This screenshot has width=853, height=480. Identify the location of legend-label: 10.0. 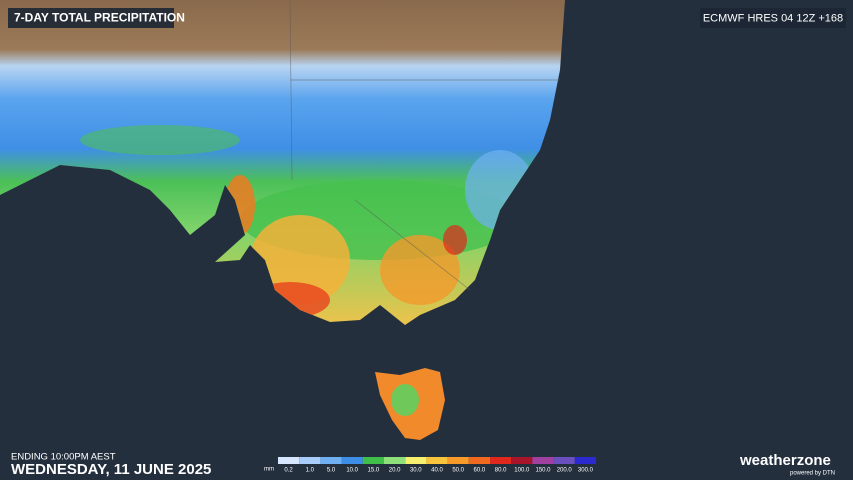
(352, 471).